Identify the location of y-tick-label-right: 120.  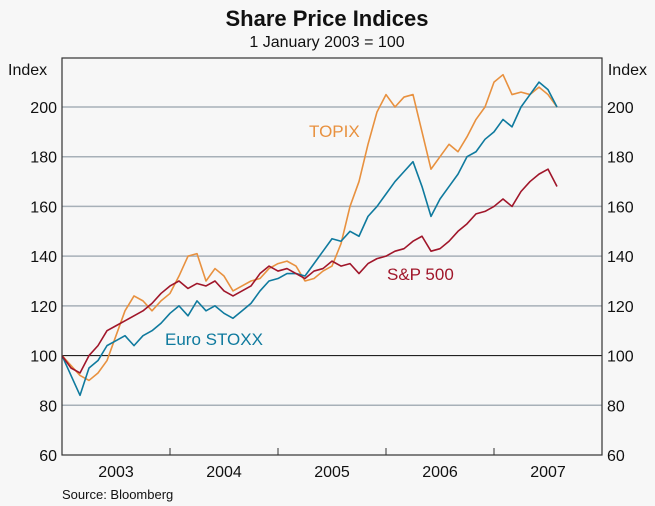
(620, 307).